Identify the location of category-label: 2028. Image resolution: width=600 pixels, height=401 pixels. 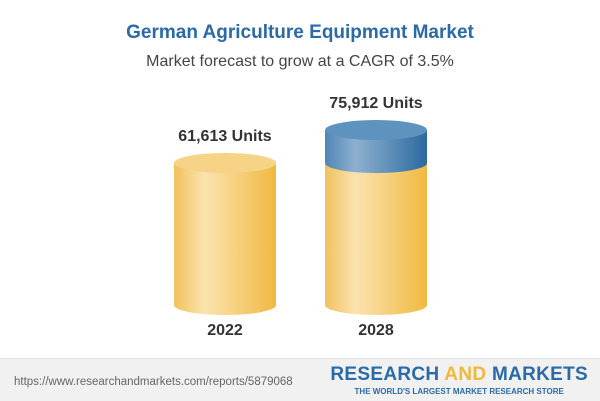
(376, 330).